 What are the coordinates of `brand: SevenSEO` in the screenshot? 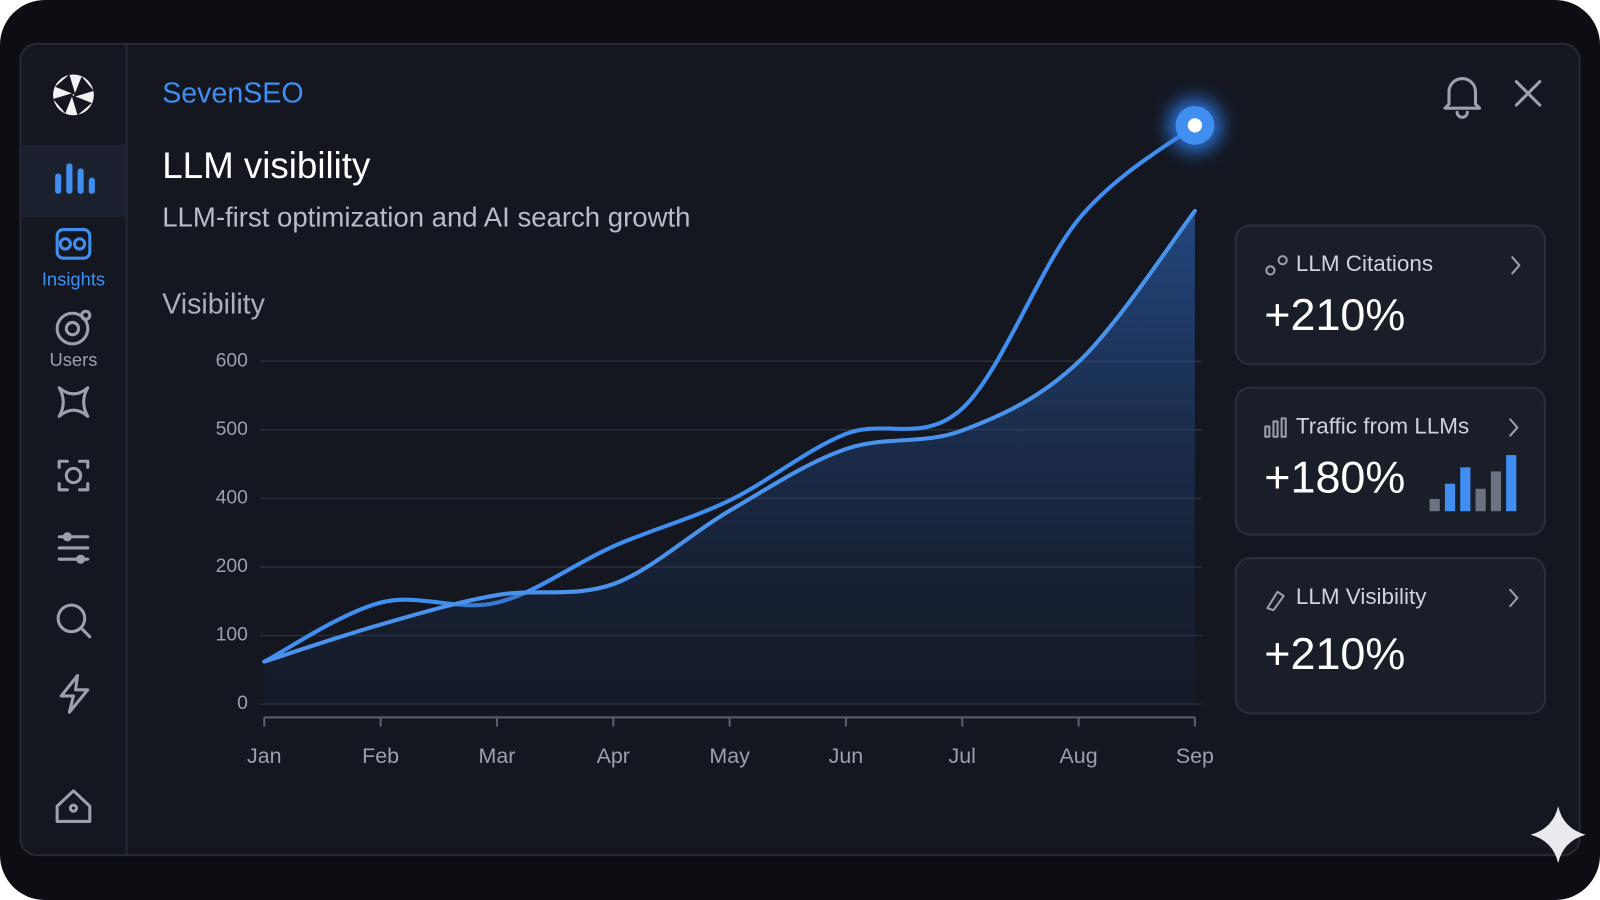 It's located at (232, 93).